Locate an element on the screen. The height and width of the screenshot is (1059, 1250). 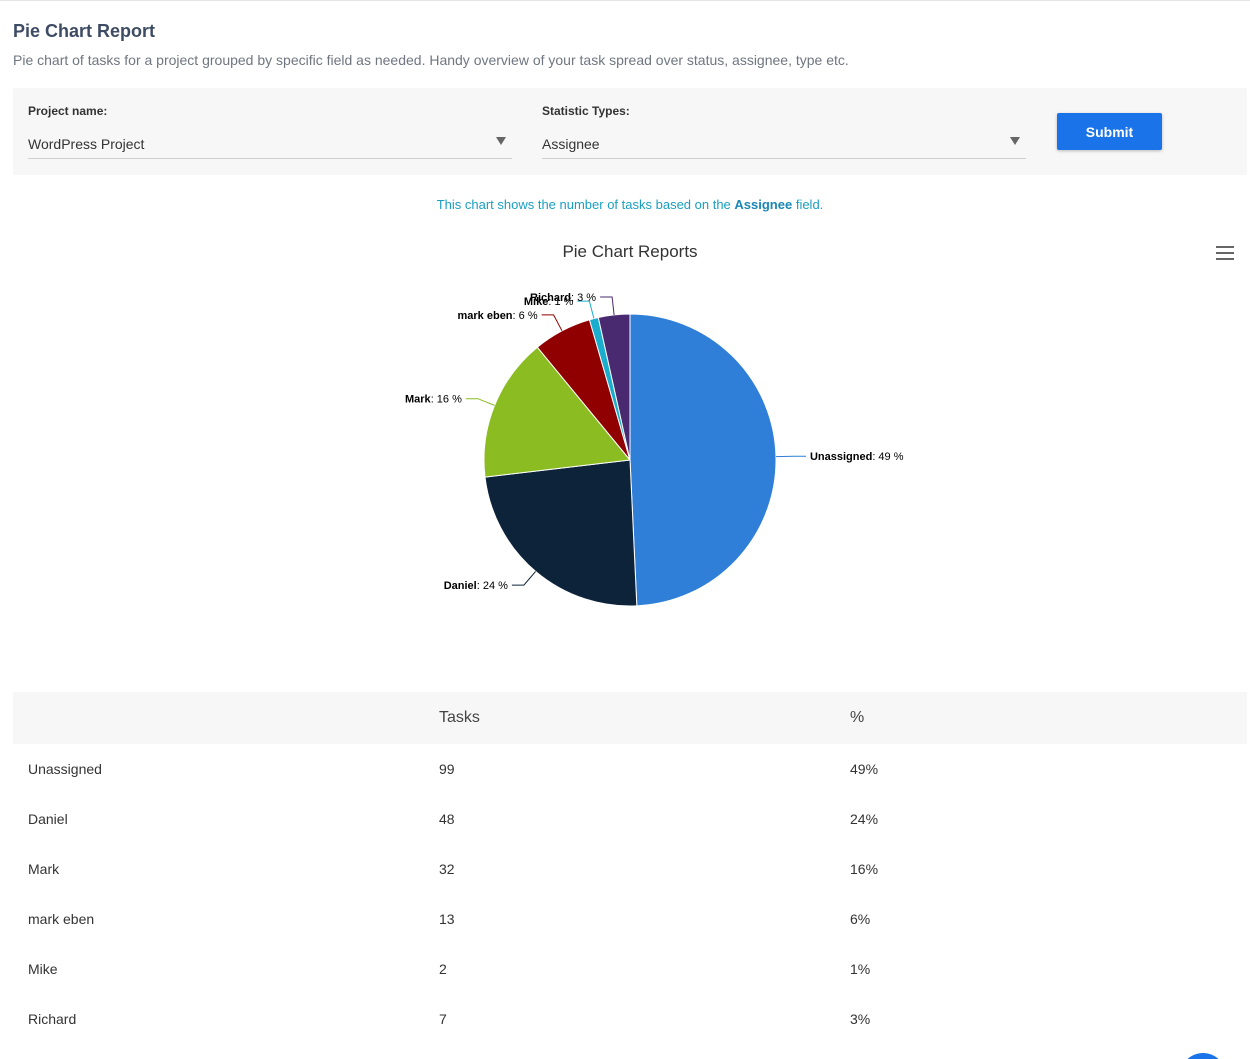
row-percent: 24% is located at coordinates (864, 819).